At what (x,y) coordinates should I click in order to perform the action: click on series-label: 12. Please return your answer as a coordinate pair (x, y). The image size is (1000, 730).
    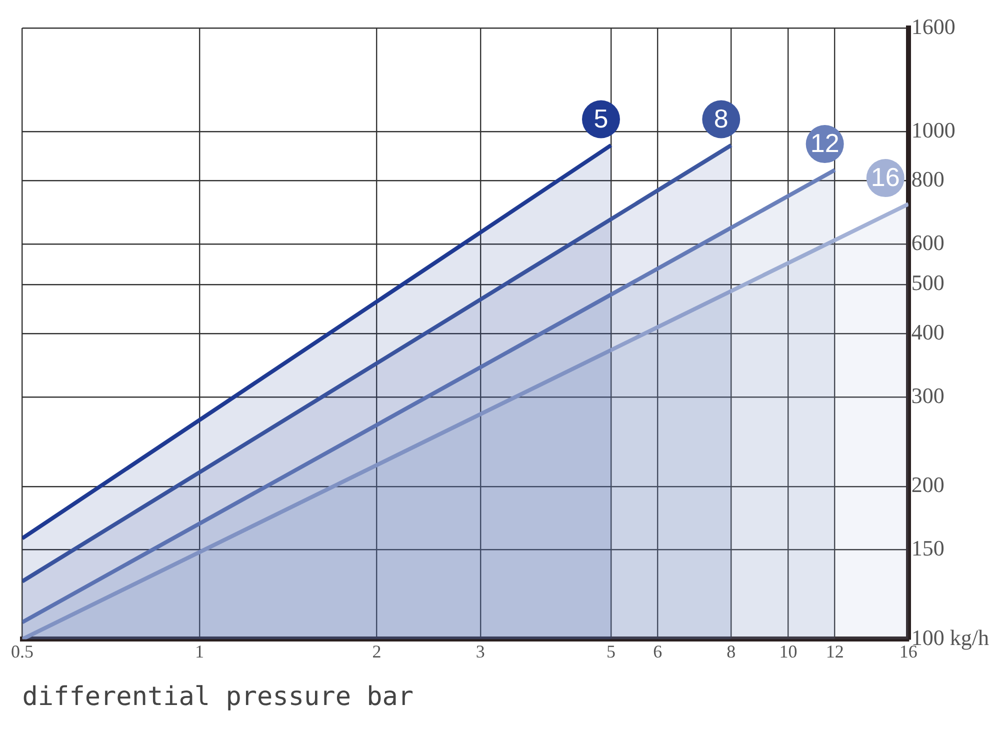
    Looking at the image, I should click on (825, 143).